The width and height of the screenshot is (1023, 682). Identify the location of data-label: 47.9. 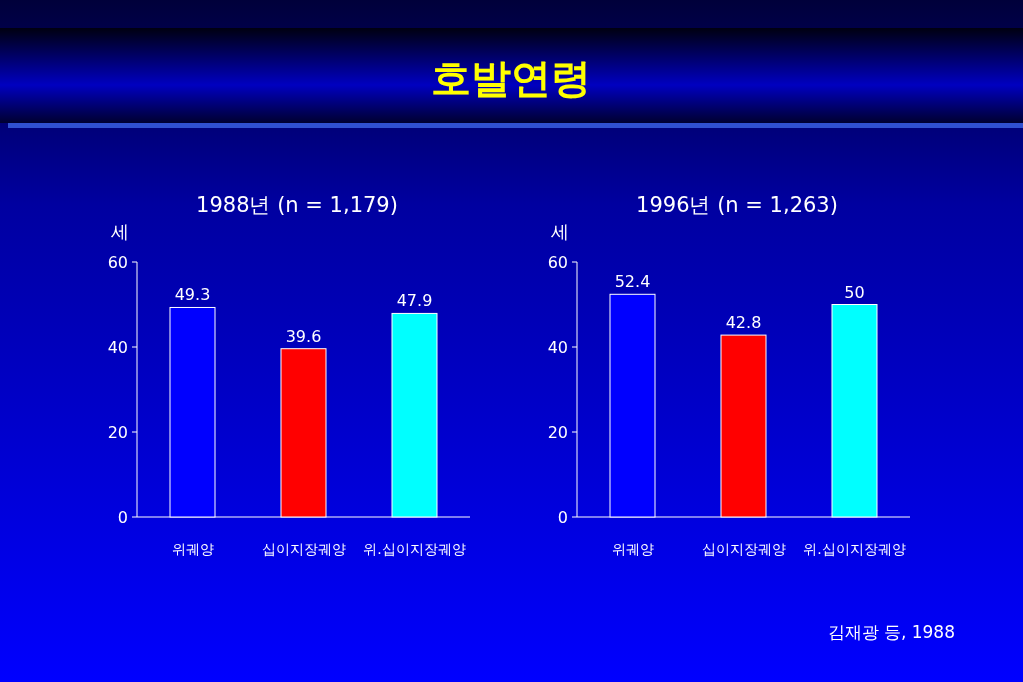
(414, 301).